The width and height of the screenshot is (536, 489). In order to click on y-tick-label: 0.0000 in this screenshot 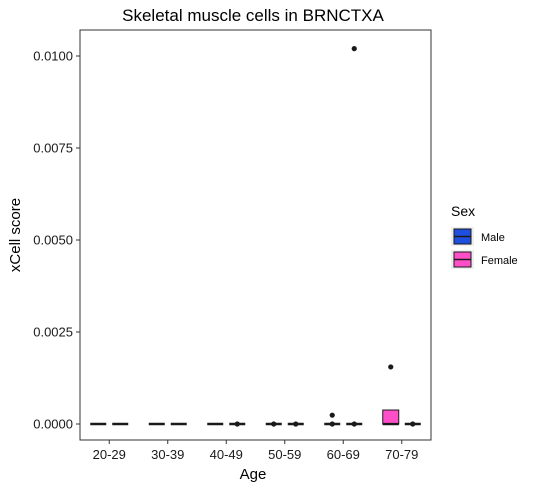, I will do `click(53, 424)`.